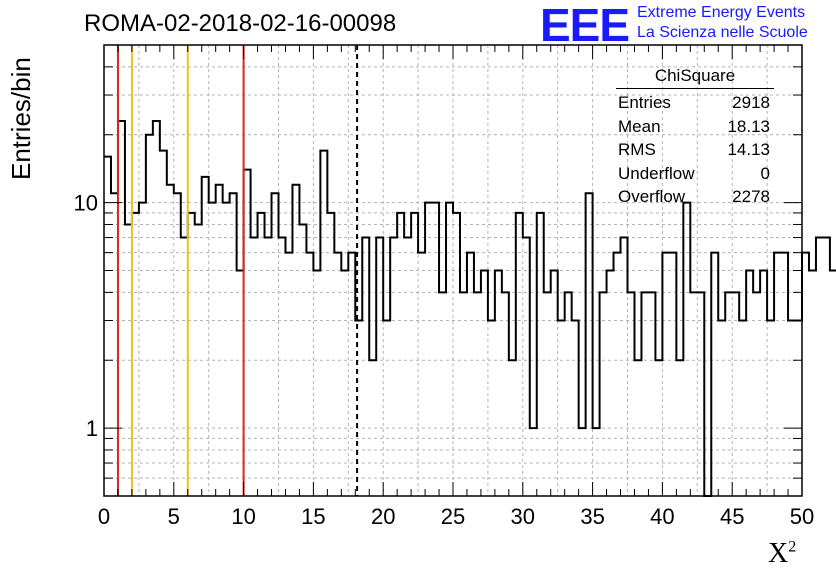 This screenshot has height=572, width=836. Describe the element at coordinates (104, 516) in the screenshot. I see `x-tick-label: 0` at that location.